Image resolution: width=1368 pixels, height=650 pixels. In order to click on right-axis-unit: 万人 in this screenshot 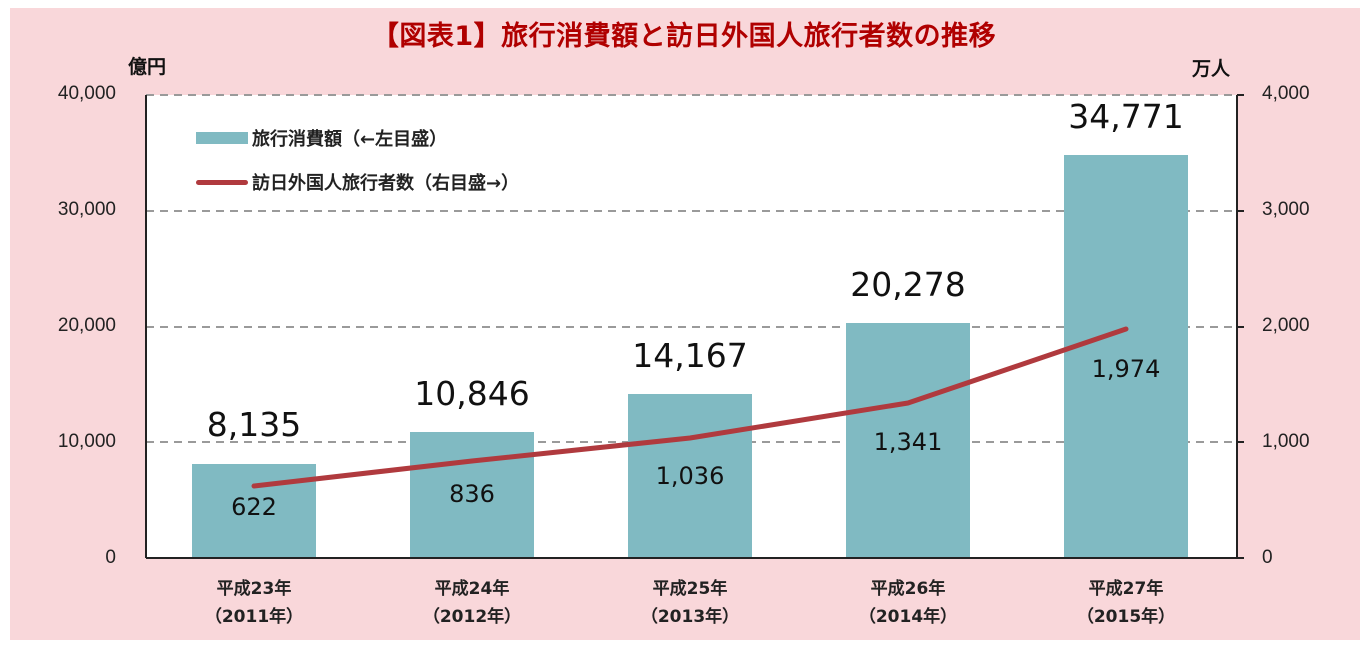, I will do `click(1211, 69)`.